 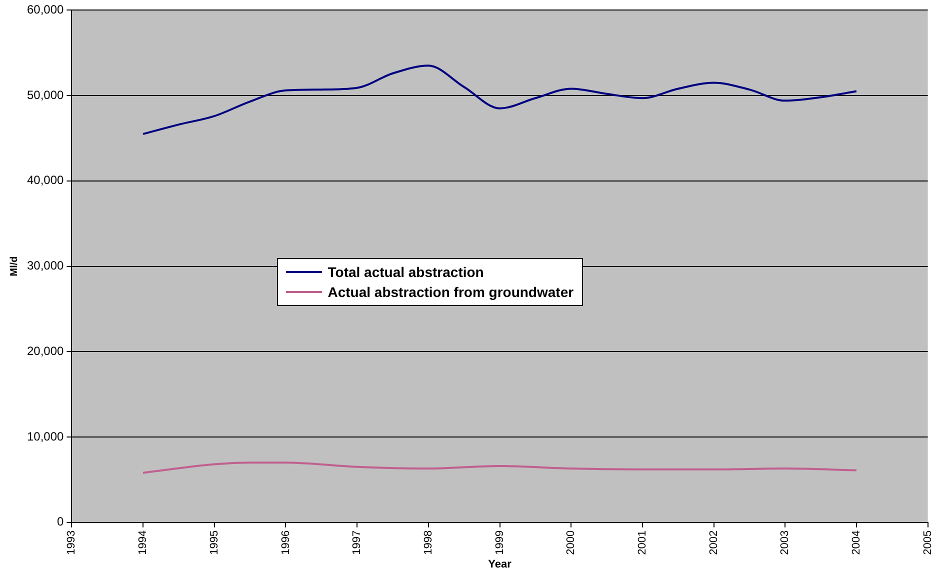 What do you see at coordinates (856, 542) in the screenshot?
I see `x-tick-label: 2004` at bounding box center [856, 542].